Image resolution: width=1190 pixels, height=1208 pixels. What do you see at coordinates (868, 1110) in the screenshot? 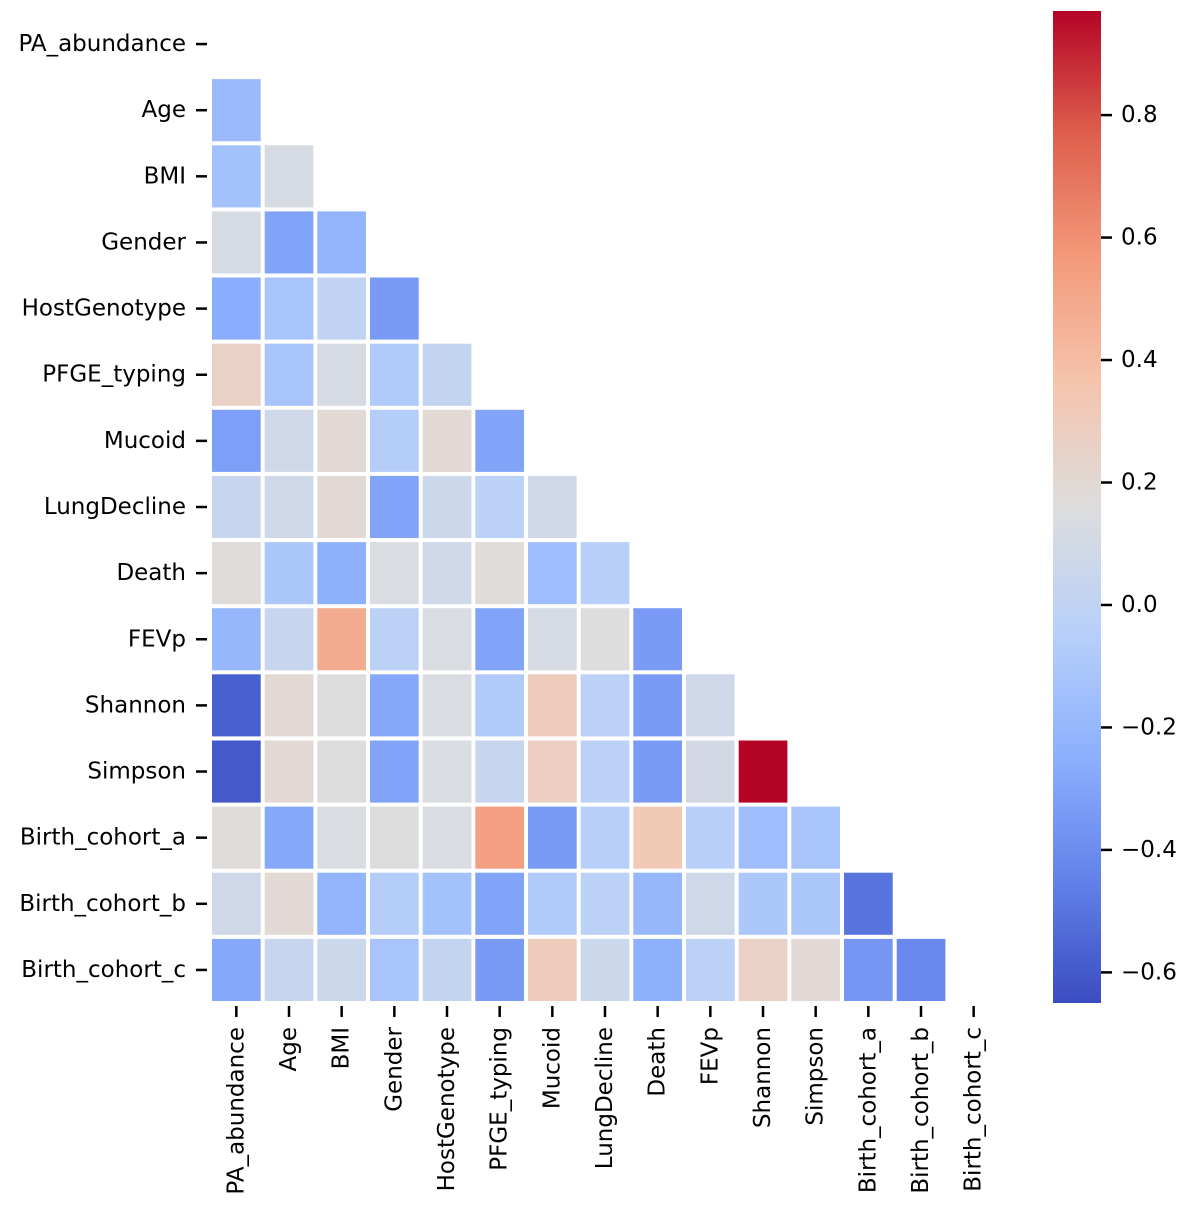
I see `x-tick-label: Birth_cohort_a` at bounding box center [868, 1110].